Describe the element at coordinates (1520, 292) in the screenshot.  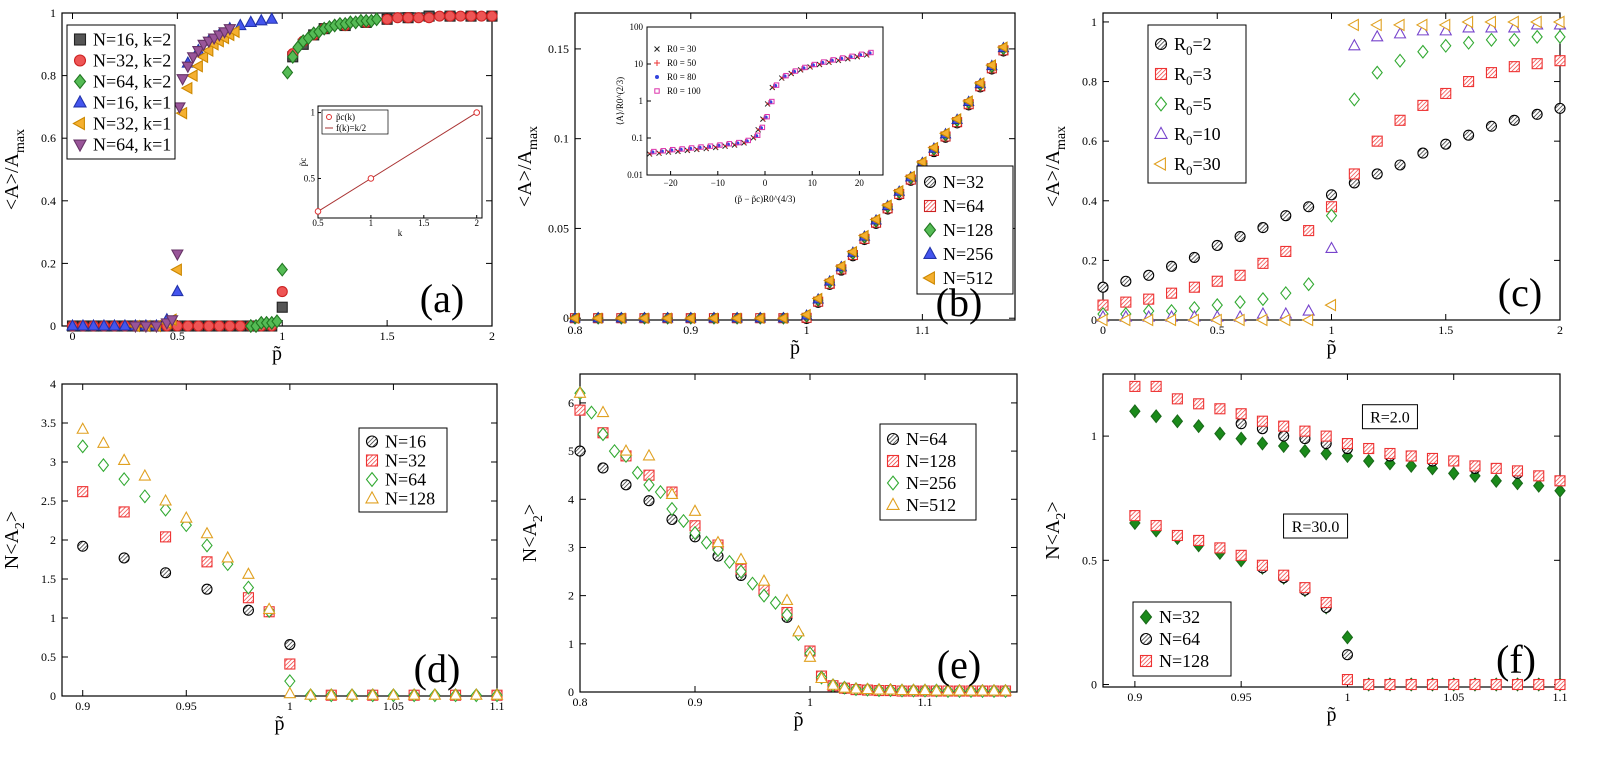
I see `panel-label-c: (c)` at that location.